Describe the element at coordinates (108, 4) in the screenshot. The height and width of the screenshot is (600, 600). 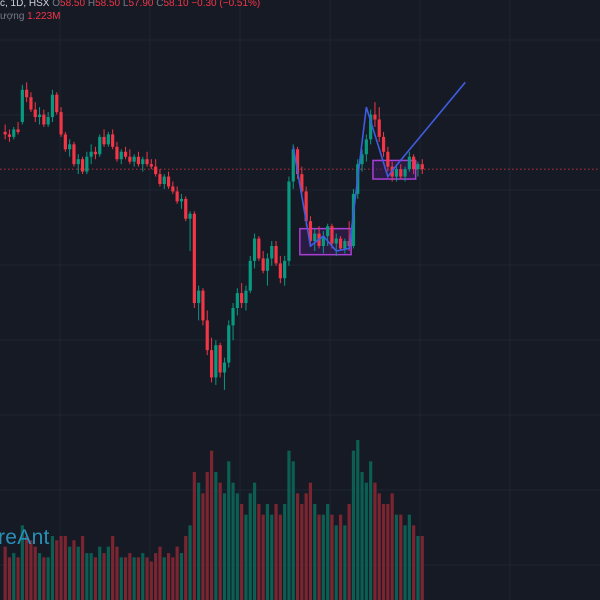
I see `high-value: 58.50` at that location.